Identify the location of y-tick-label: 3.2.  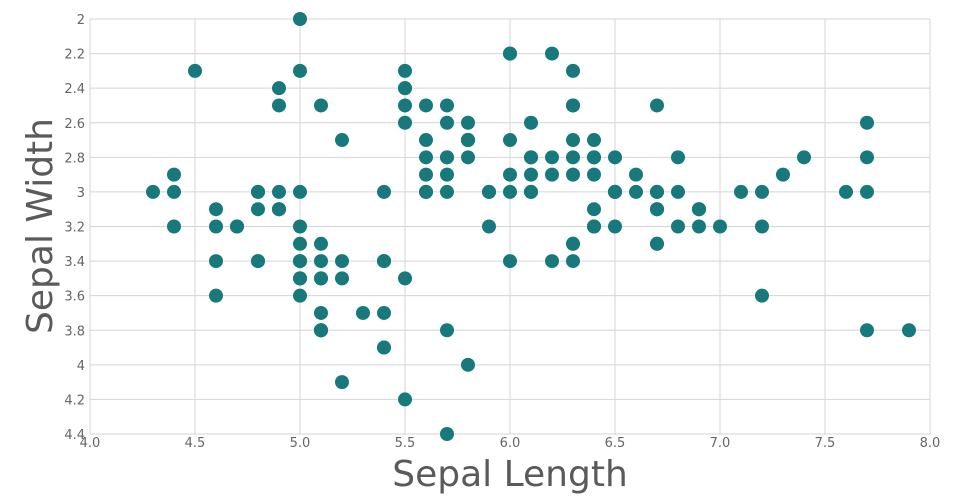
(74, 228).